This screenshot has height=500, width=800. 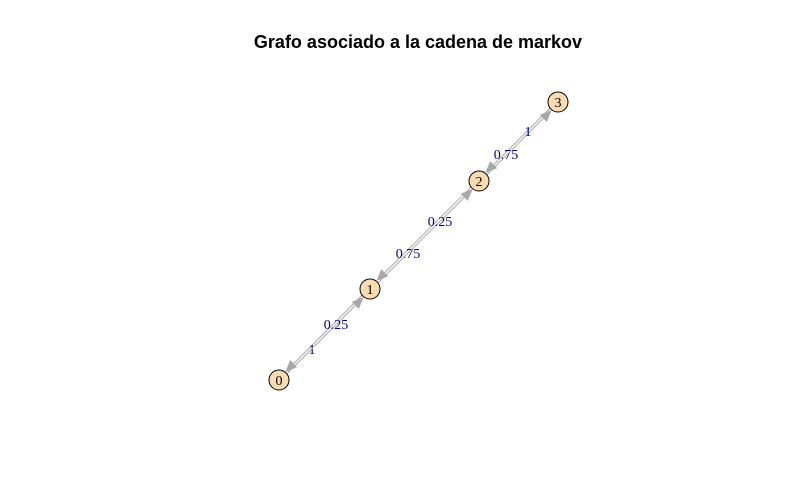 What do you see at coordinates (418, 42) in the screenshot?
I see `graph-title: Grafo asociado a la cadena de markov` at bounding box center [418, 42].